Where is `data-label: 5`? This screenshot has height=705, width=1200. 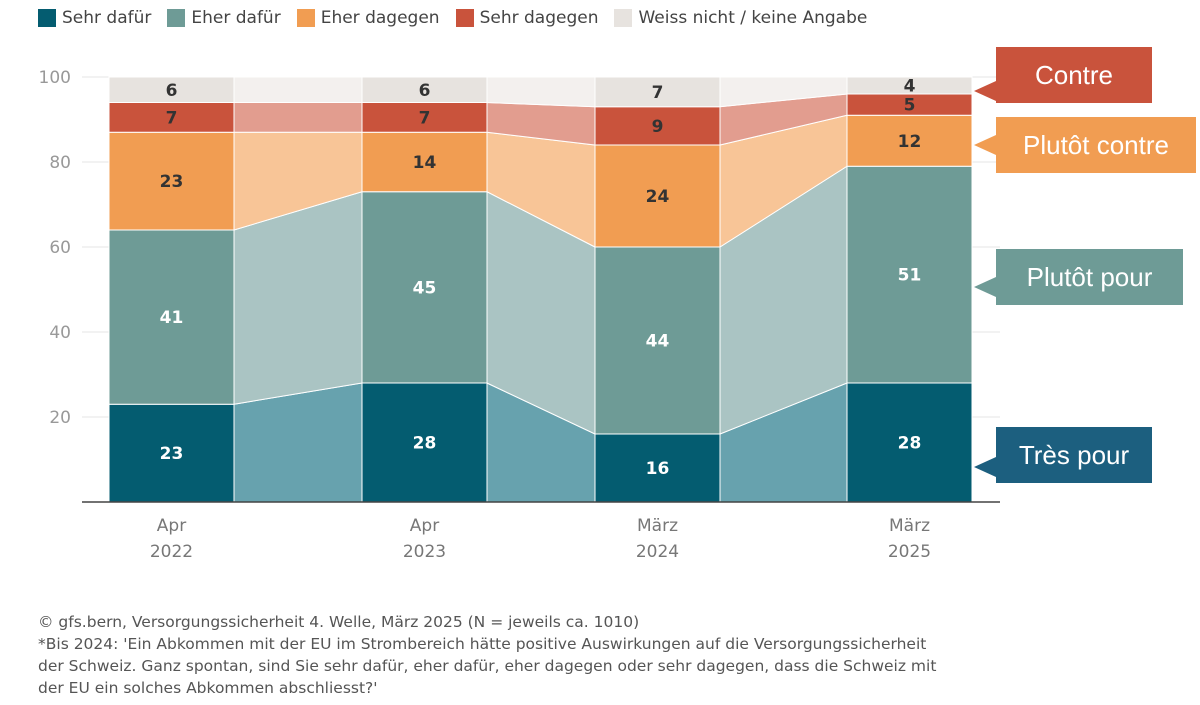 data-label: 5 is located at coordinates (910, 106).